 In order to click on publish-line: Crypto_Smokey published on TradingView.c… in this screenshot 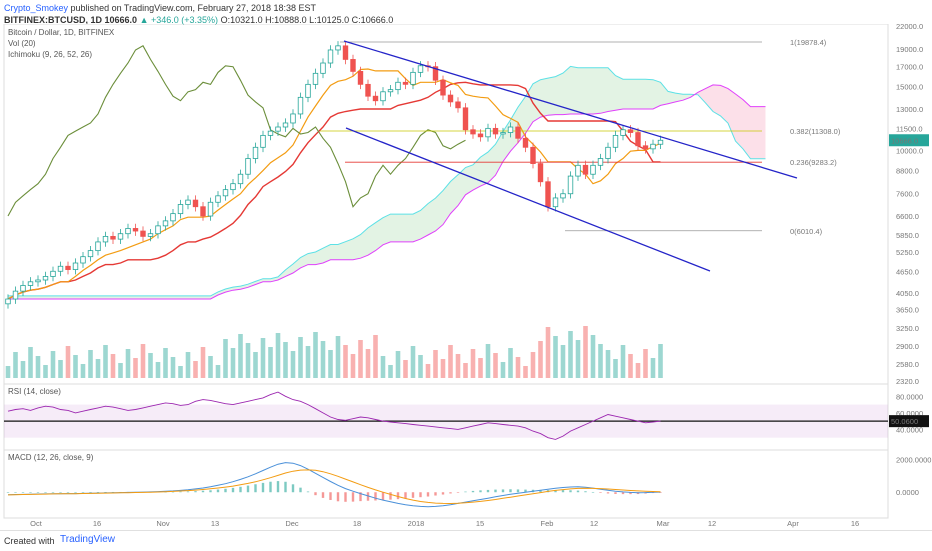, I will do `click(198, 8)`.